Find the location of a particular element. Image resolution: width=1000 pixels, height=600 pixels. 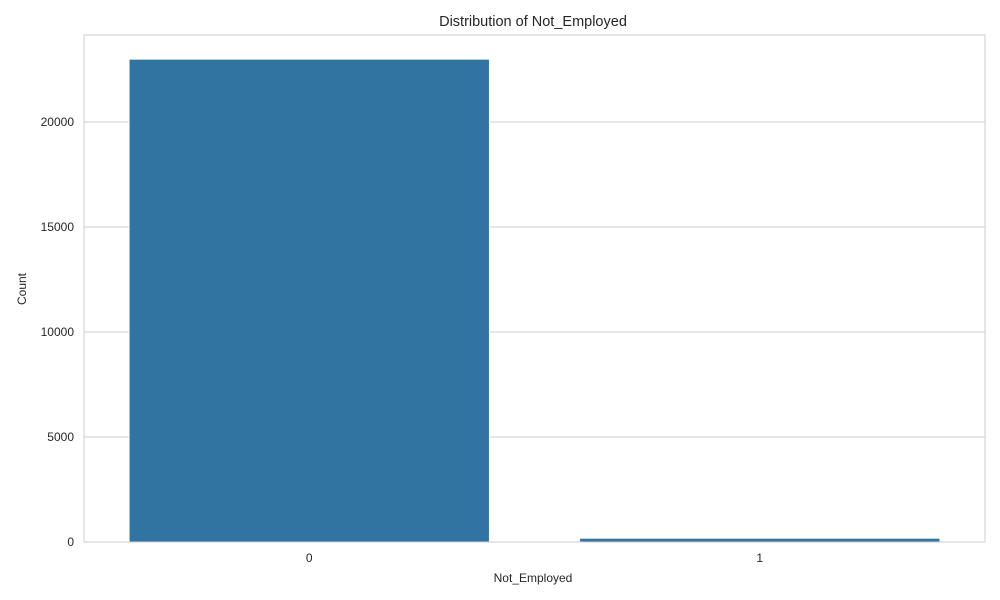

y-axis: 0 5000 10000 15000 20000 is located at coordinates (58, 332).